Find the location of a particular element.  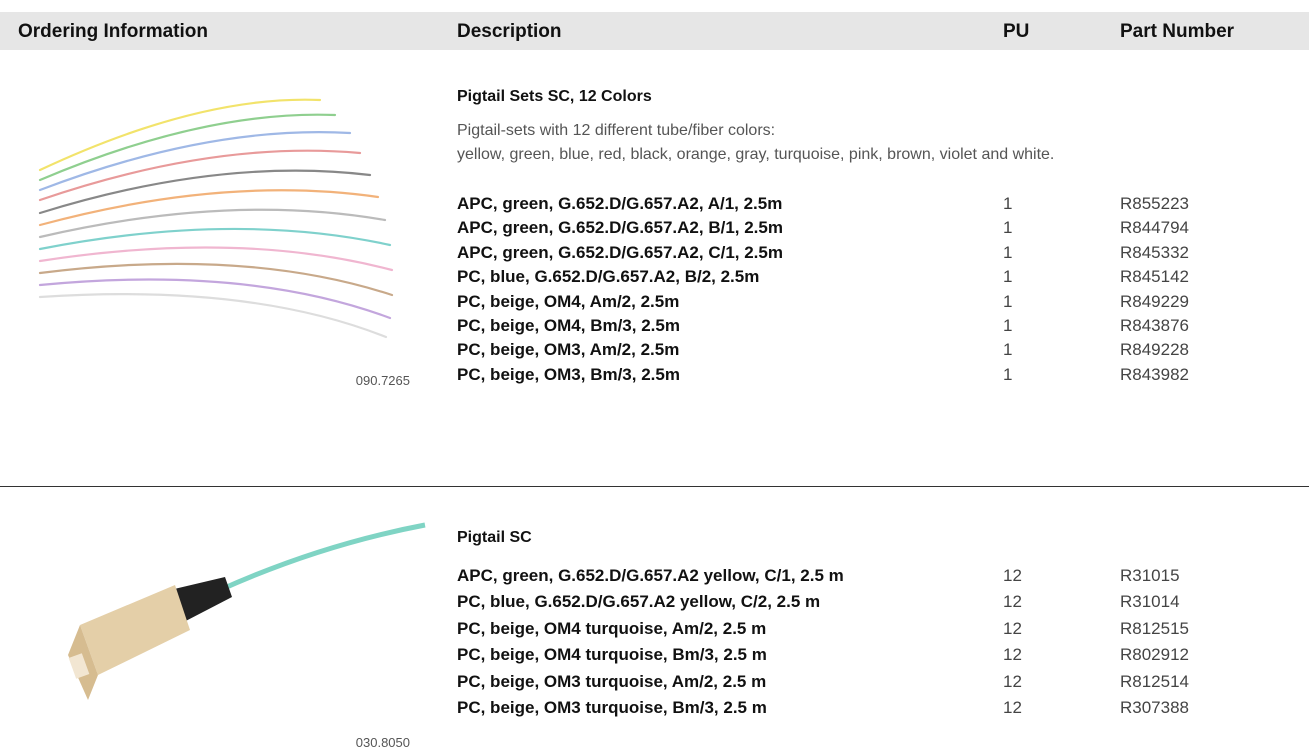

section-divider is located at coordinates (654, 486).